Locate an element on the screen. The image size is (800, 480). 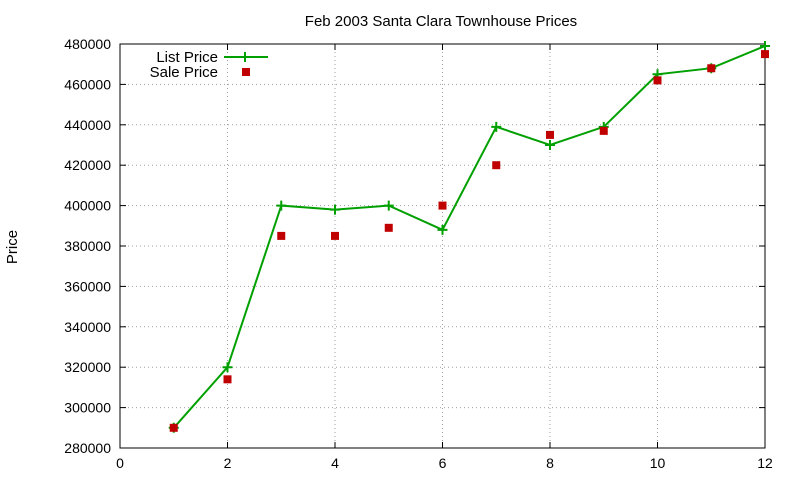
x-tick-label: 4 is located at coordinates (335, 463).